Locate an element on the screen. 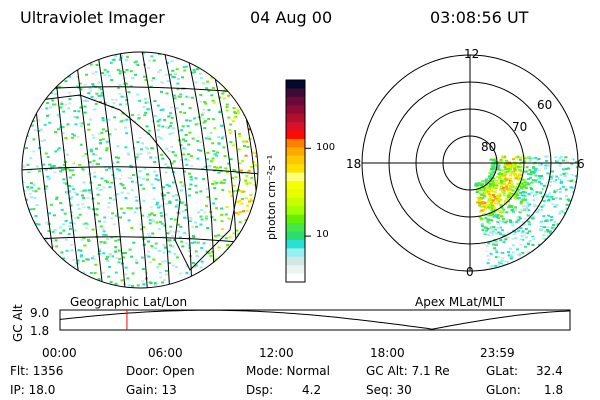  right-panel-label: Apex MLat/MLT is located at coordinates (460, 302).